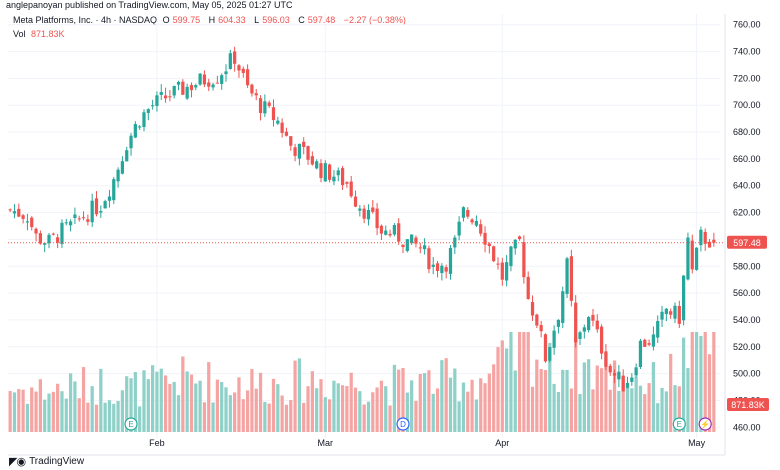 The image size is (780, 470). I want to click on symbol-title: Meta Platforms, Inc. · 4h · NASDAQ, so click(85, 20).